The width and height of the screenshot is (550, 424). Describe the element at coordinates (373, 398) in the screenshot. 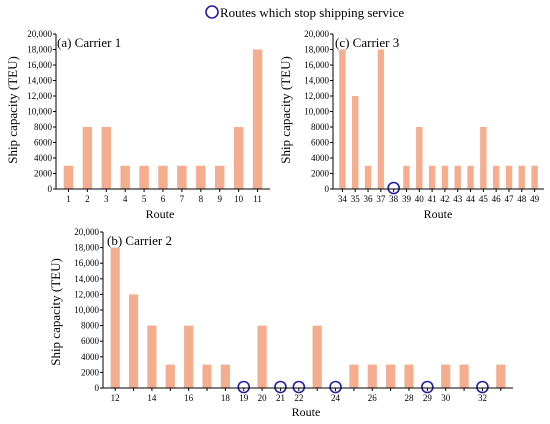

I see `x-tick-label: 26` at that location.